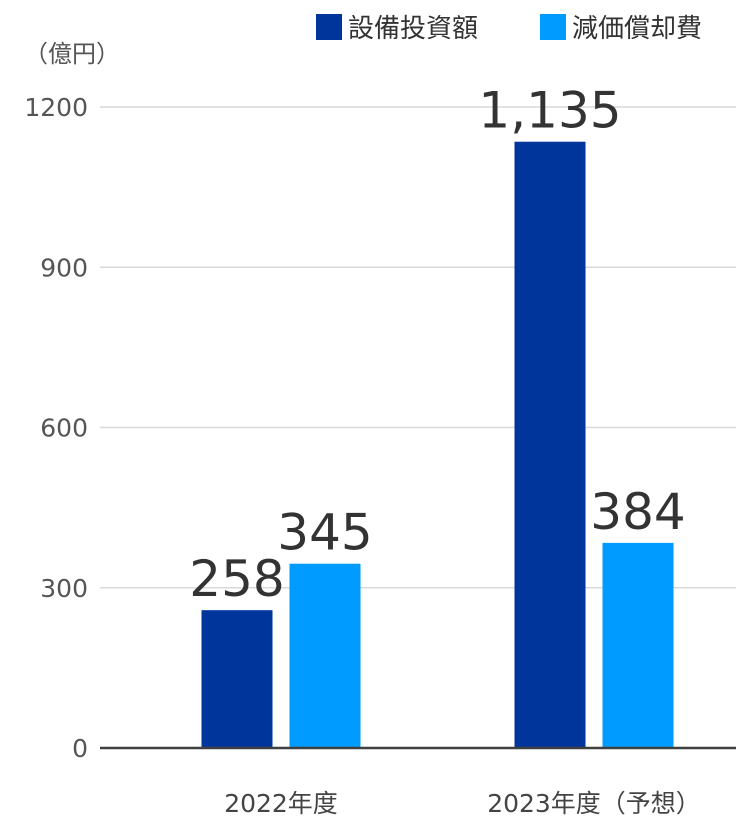  Describe the element at coordinates (324, 533) in the screenshot. I see `data-label: 345` at that location.